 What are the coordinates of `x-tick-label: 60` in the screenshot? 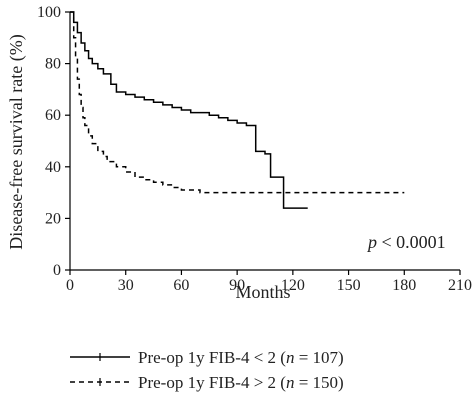 It's located at (181, 285).